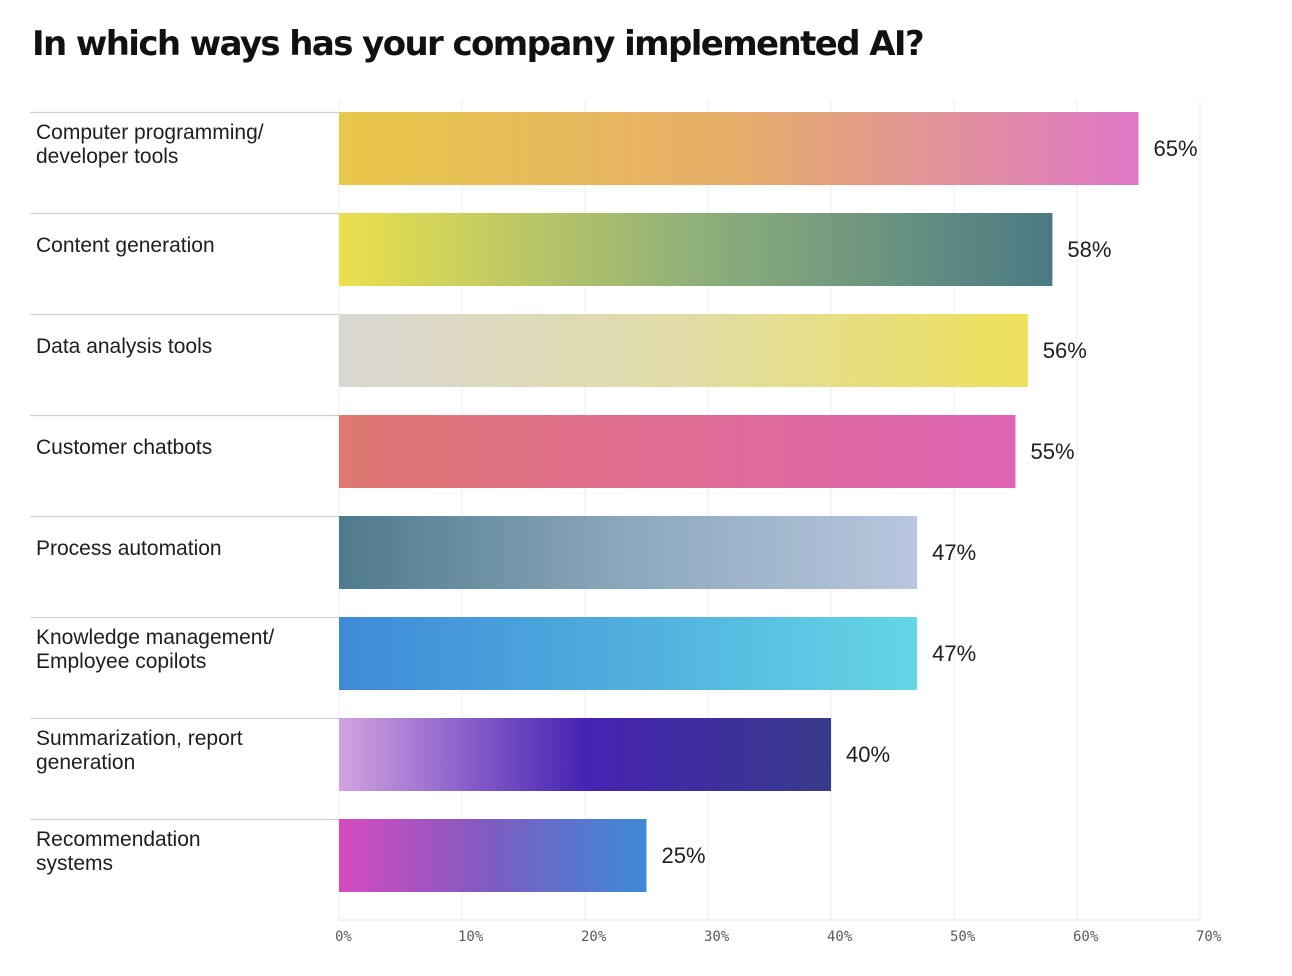 This screenshot has height=976, width=1292. I want to click on category-label: Data analysis tools, so click(124, 346).